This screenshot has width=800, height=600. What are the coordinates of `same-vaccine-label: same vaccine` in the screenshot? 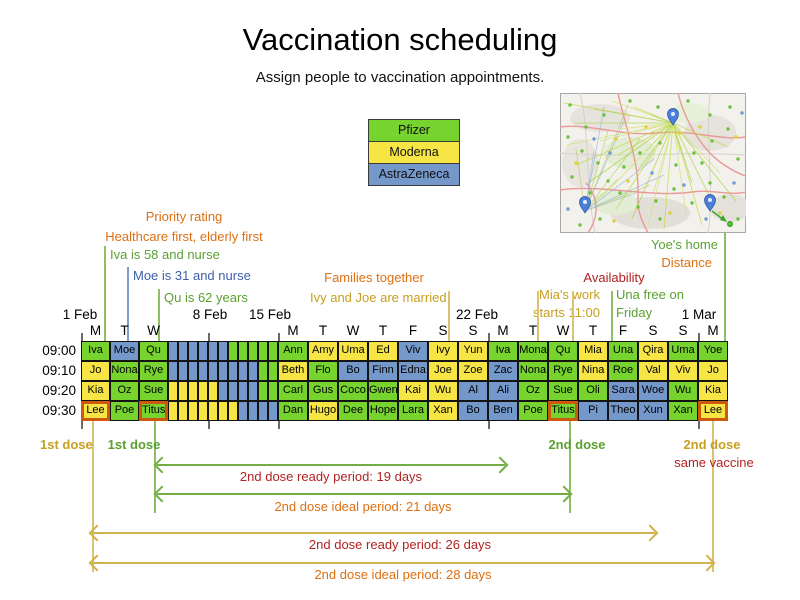 It's located at (714, 462).